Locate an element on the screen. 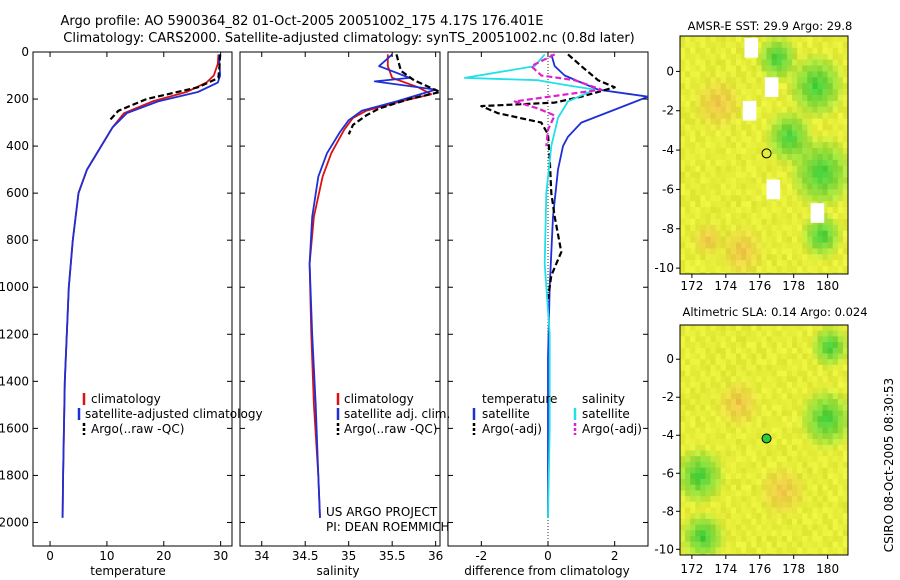 This screenshot has width=900, height=580. legend-satellite-label: satellite adj. clim. is located at coordinates (397, 414).